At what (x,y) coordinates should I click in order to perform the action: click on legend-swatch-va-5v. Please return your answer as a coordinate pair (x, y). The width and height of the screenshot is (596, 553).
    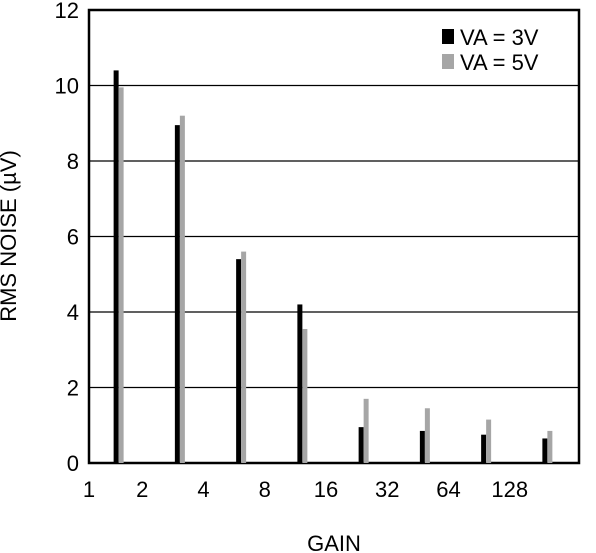
    Looking at the image, I should click on (448, 61).